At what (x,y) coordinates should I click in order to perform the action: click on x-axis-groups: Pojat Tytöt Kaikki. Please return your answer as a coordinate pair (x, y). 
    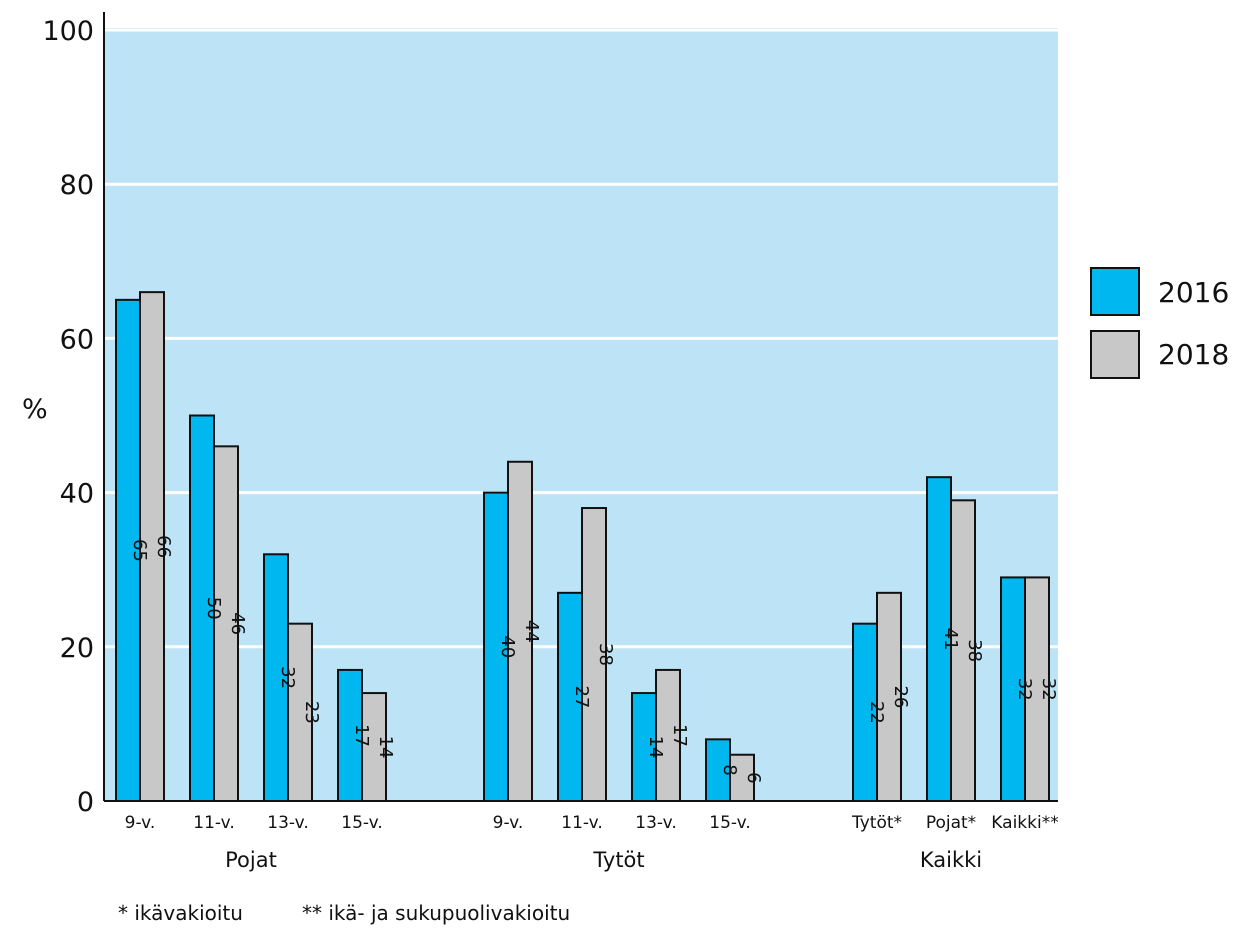
    Looking at the image, I should click on (603, 860).